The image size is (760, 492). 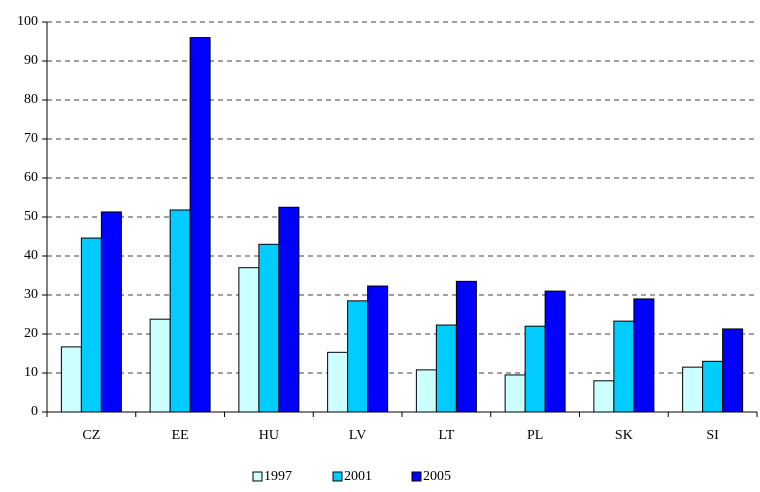 I want to click on x-tick-label: HU, so click(x=269, y=435).